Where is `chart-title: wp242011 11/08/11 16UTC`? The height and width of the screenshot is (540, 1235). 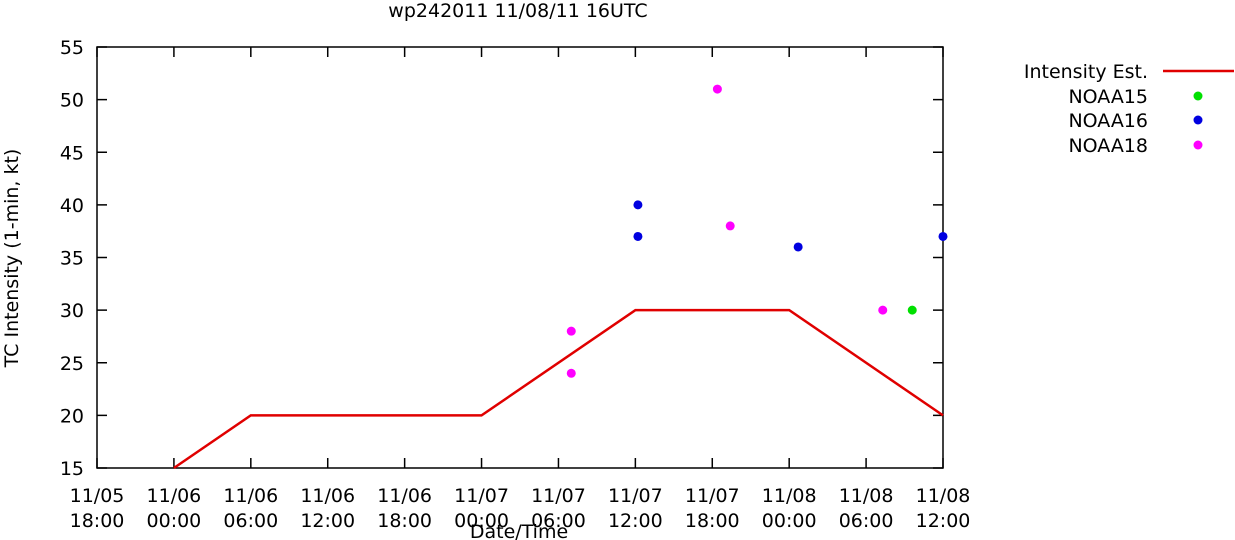 chart-title: wp242011 11/08/11 16UTC is located at coordinates (517, 11).